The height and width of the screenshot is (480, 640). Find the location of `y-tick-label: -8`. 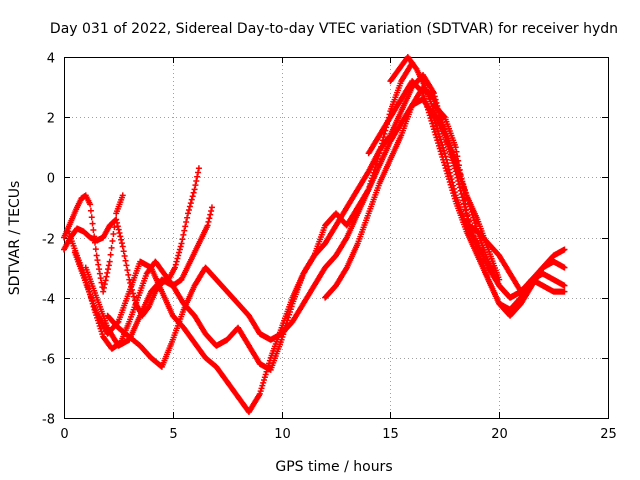

y-tick-label: -8 is located at coordinates (48, 420).